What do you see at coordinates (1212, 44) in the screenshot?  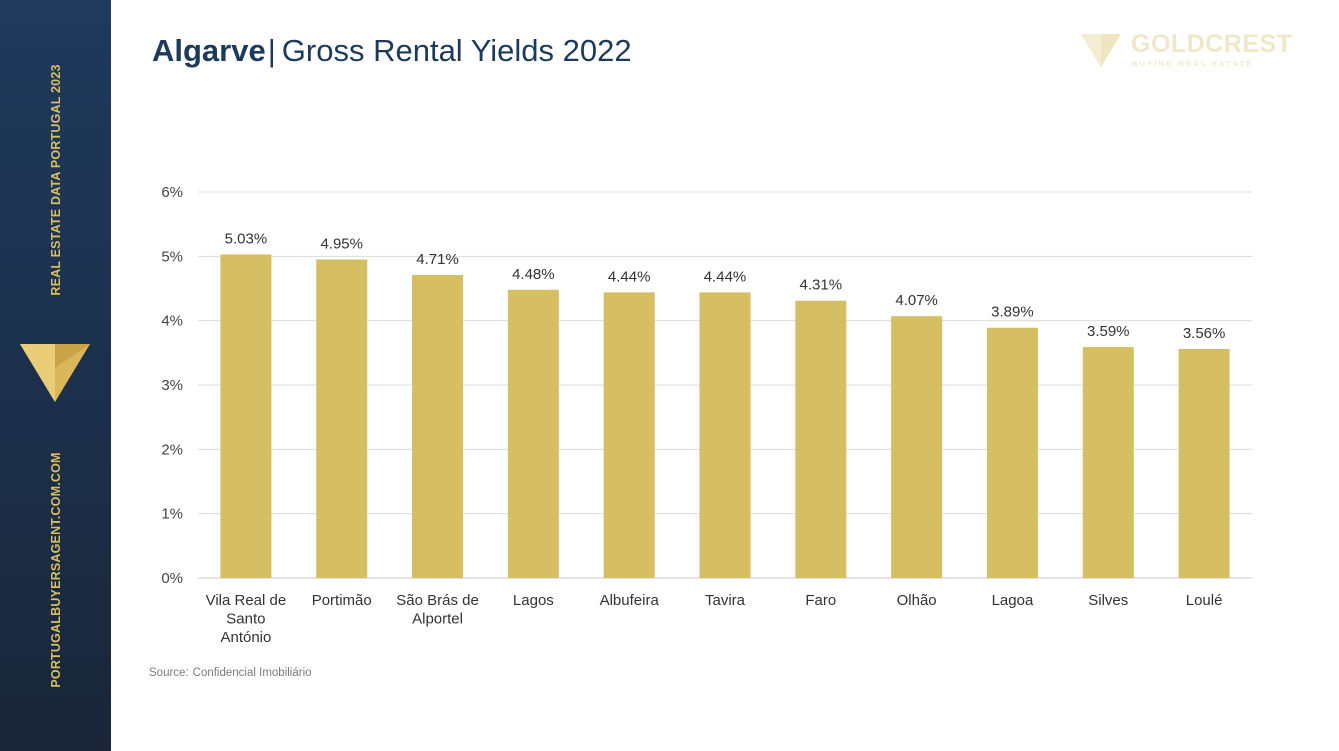 I see `brand-name: GOLDCREST` at bounding box center [1212, 44].